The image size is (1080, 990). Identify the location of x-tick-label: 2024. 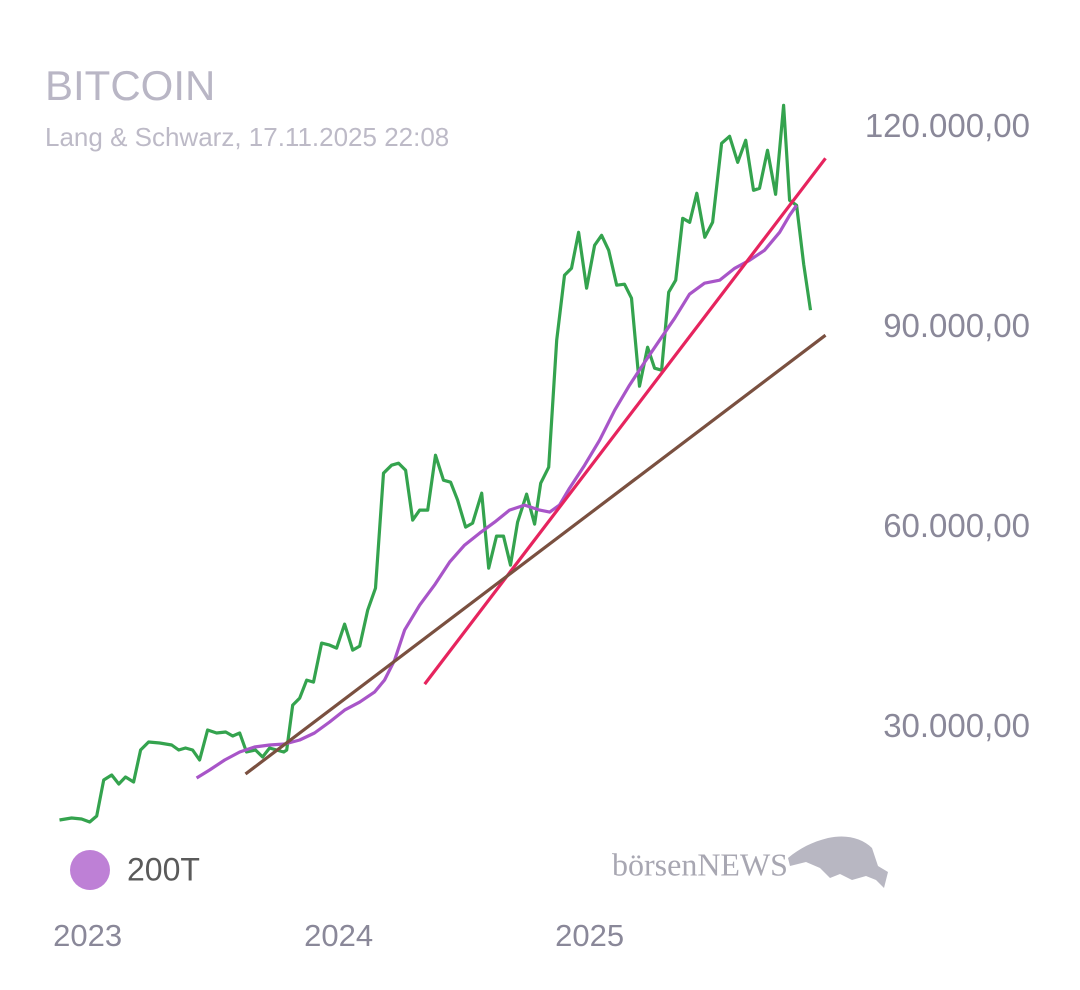
(338, 935).